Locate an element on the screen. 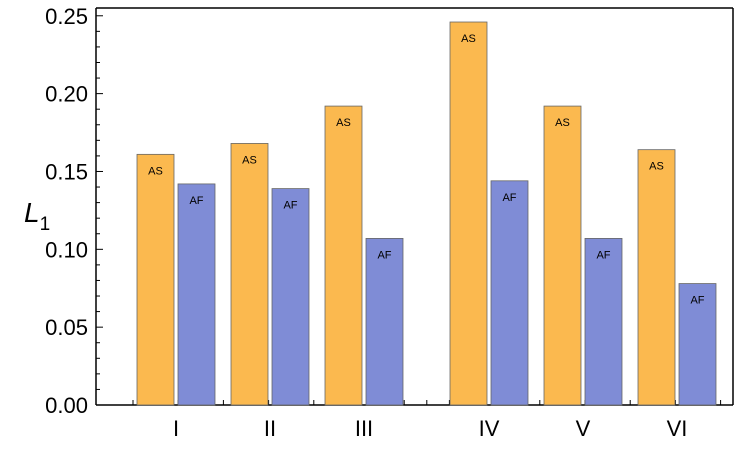  bar-as-iii is located at coordinates (343, 255).